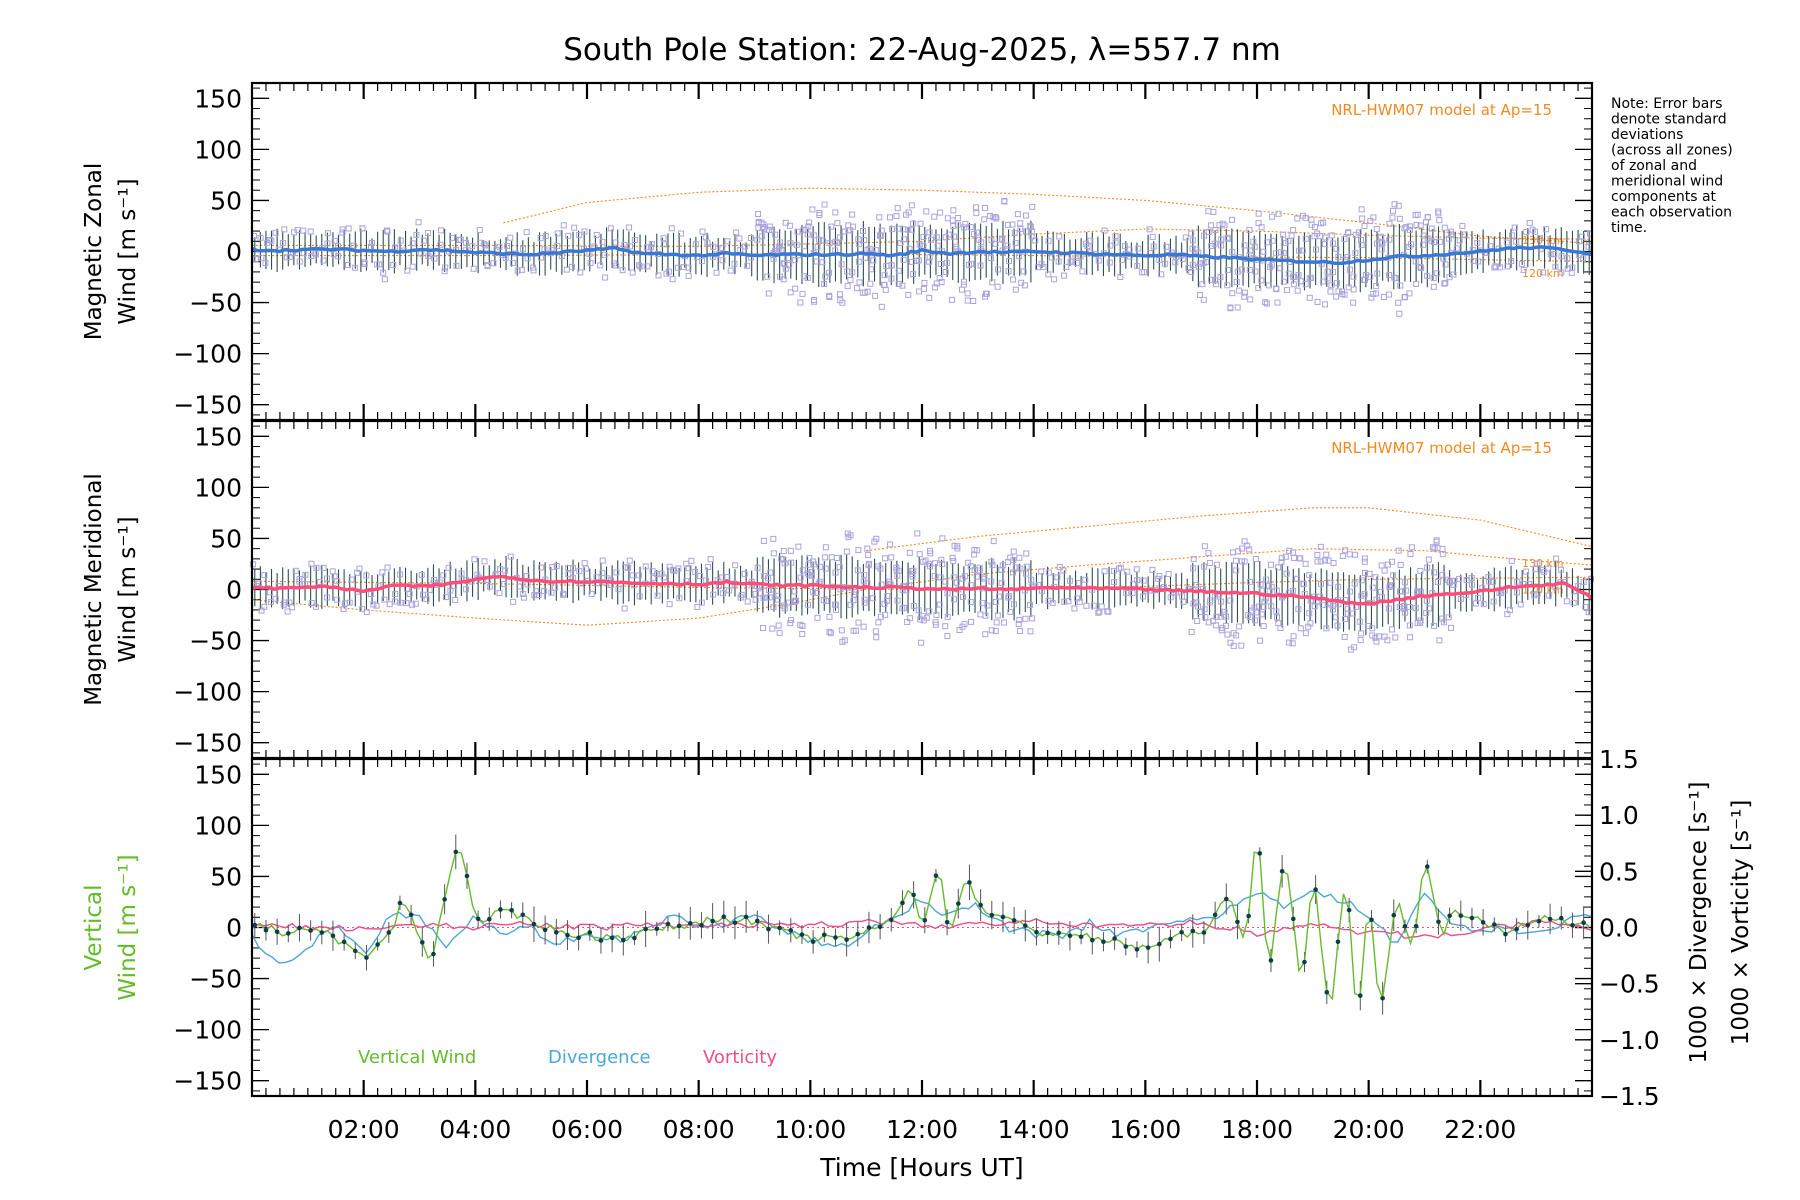 The height and width of the screenshot is (1200, 1800). Describe the element at coordinates (218, 825) in the screenshot. I see `y-tick-label: 100` at that location.